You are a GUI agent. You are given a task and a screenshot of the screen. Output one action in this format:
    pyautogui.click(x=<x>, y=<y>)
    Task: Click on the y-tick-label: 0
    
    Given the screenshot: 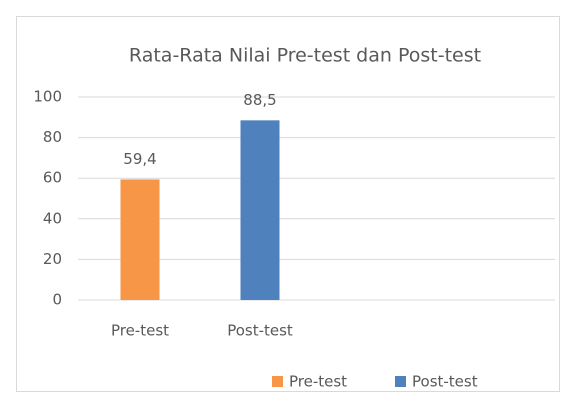 What is the action you would take?
    pyautogui.click(x=57, y=300)
    